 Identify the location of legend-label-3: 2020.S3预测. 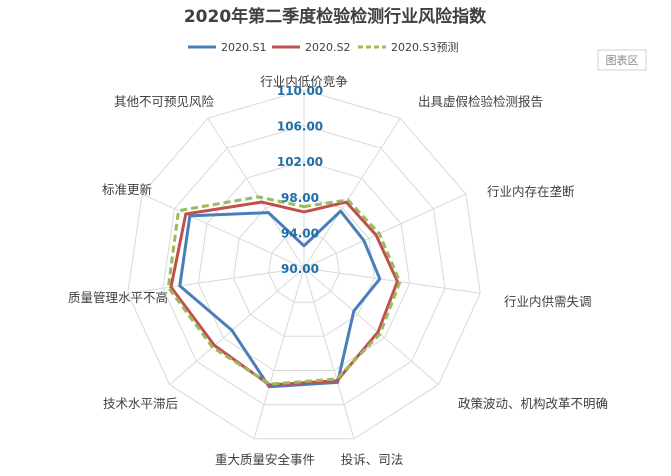
(424, 47).